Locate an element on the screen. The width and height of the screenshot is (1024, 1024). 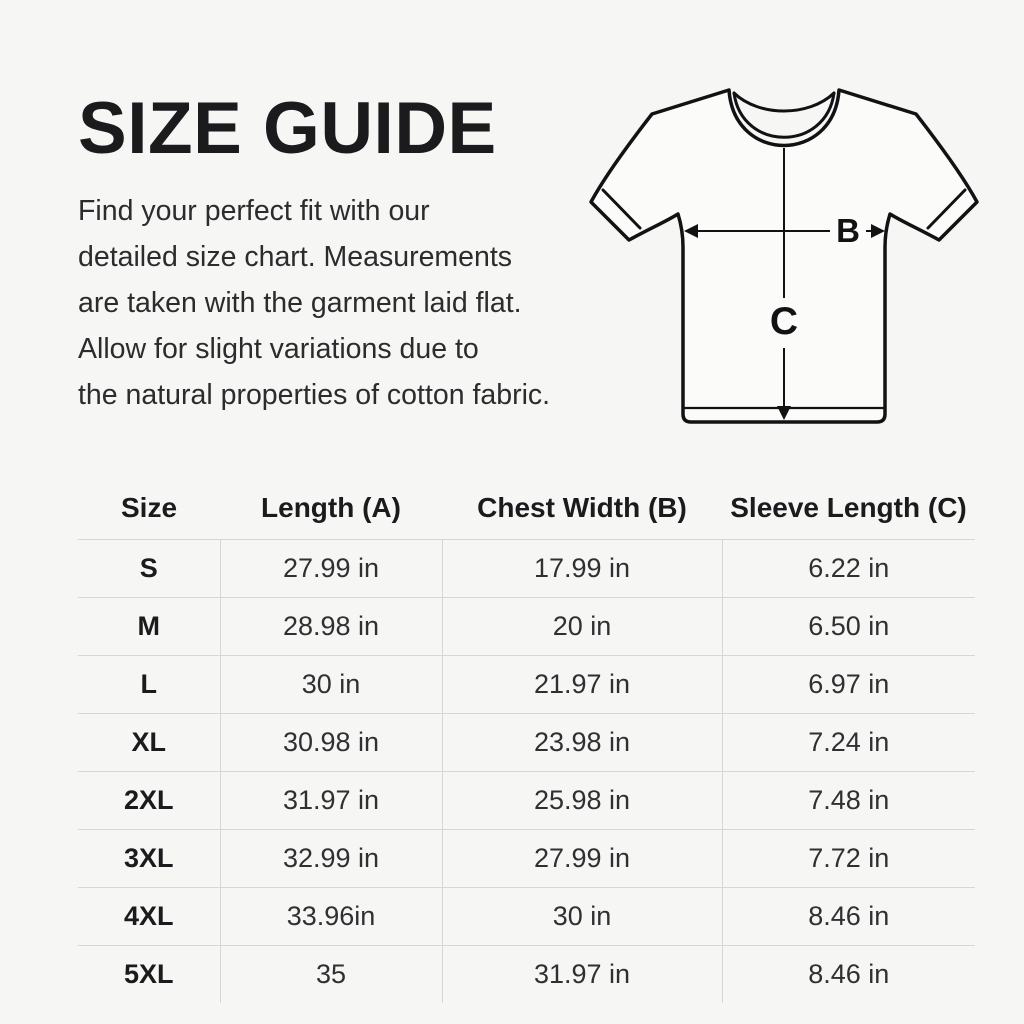
table-row: L 30 in 21.97 in 6.97 in is located at coordinates (526, 684).